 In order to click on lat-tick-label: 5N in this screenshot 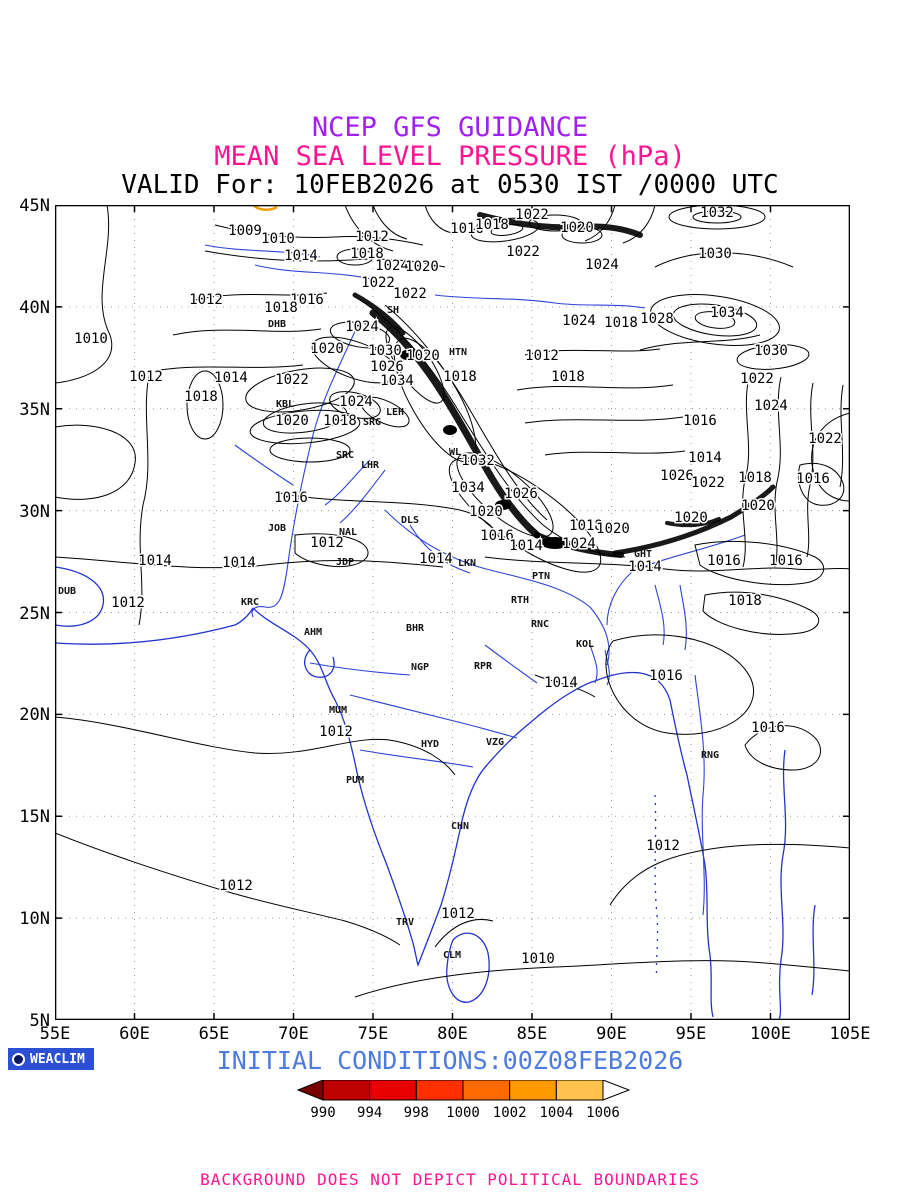, I will do `click(39, 1021)`.